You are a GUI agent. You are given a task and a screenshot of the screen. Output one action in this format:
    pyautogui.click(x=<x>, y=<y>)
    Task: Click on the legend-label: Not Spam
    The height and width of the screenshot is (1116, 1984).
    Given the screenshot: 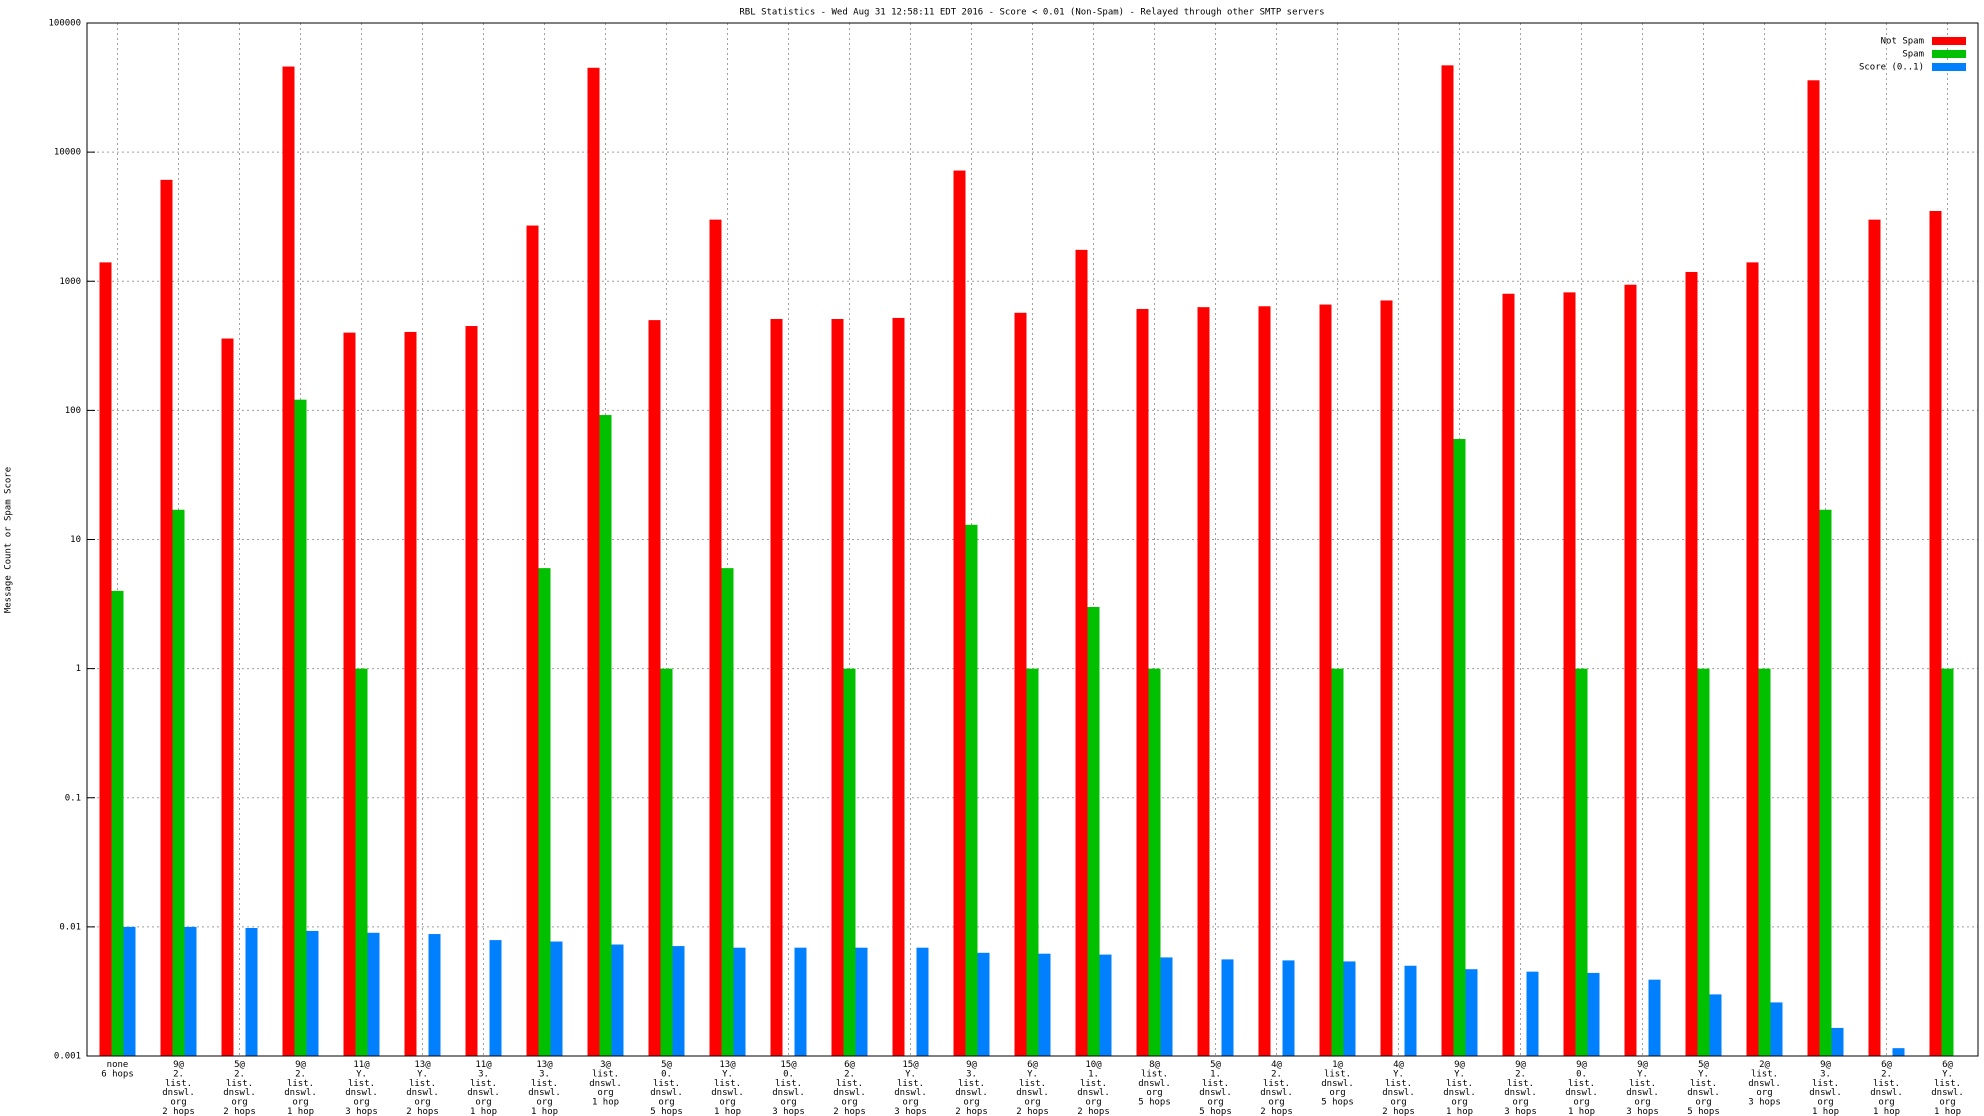 What is the action you would take?
    pyautogui.click(x=1902, y=42)
    